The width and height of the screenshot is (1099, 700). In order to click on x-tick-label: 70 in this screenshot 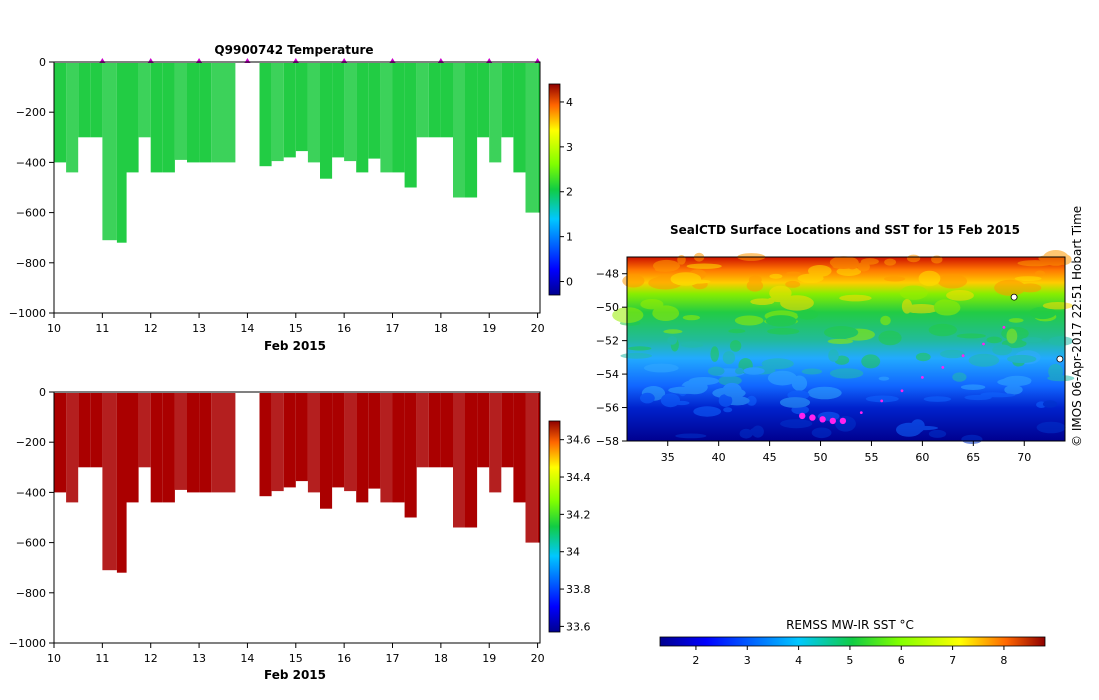, I will do `click(1024, 457)`.